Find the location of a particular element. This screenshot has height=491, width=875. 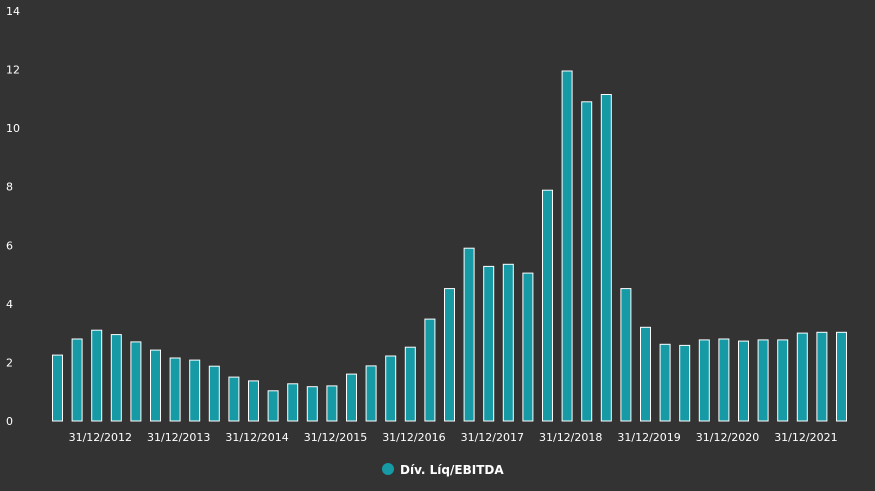

y-tick-label: 12 is located at coordinates (13, 70).